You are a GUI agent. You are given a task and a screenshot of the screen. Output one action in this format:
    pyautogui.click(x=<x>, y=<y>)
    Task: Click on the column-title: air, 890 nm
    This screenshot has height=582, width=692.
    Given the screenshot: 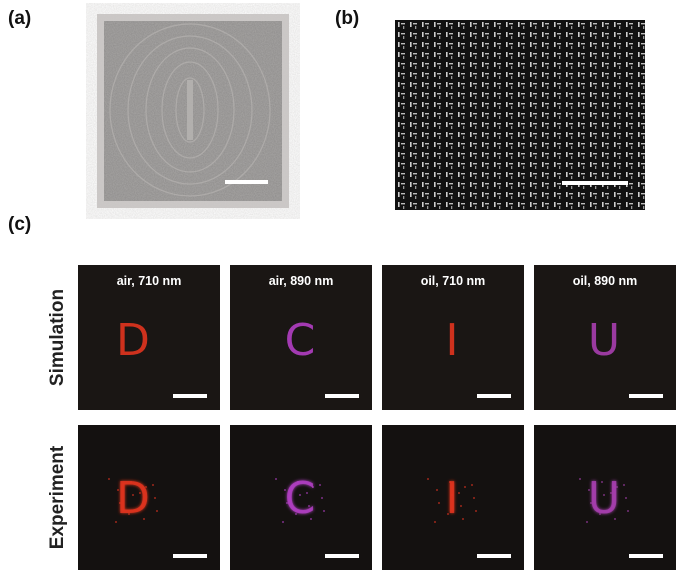 What is the action you would take?
    pyautogui.click(x=301, y=281)
    